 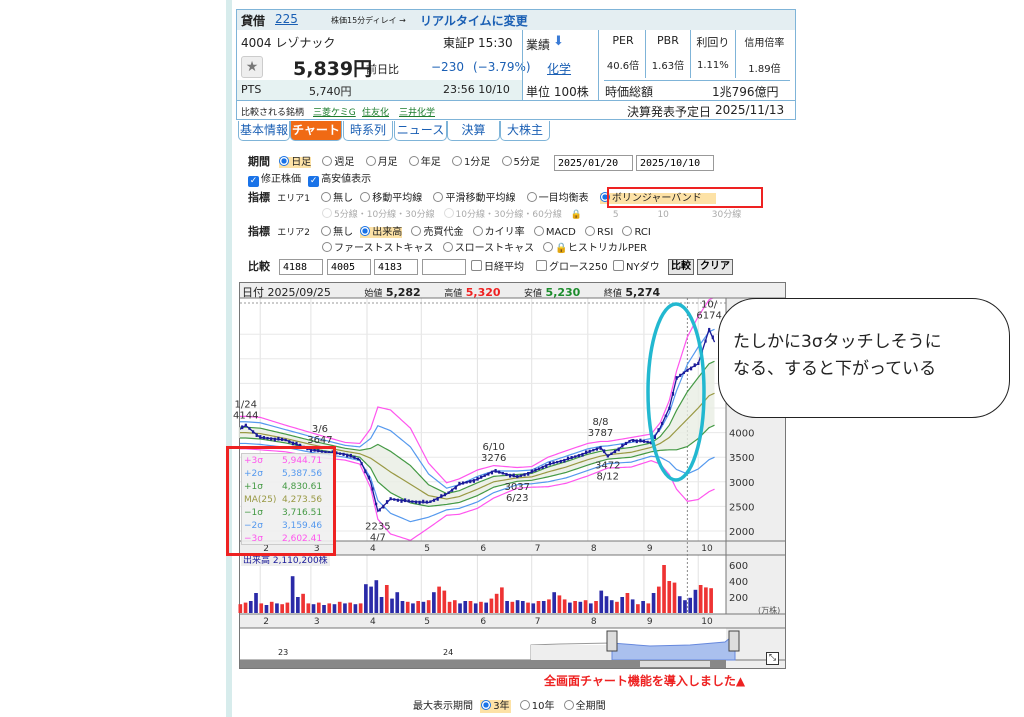 I want to click on sector-link: 化学, so click(x=559, y=69).